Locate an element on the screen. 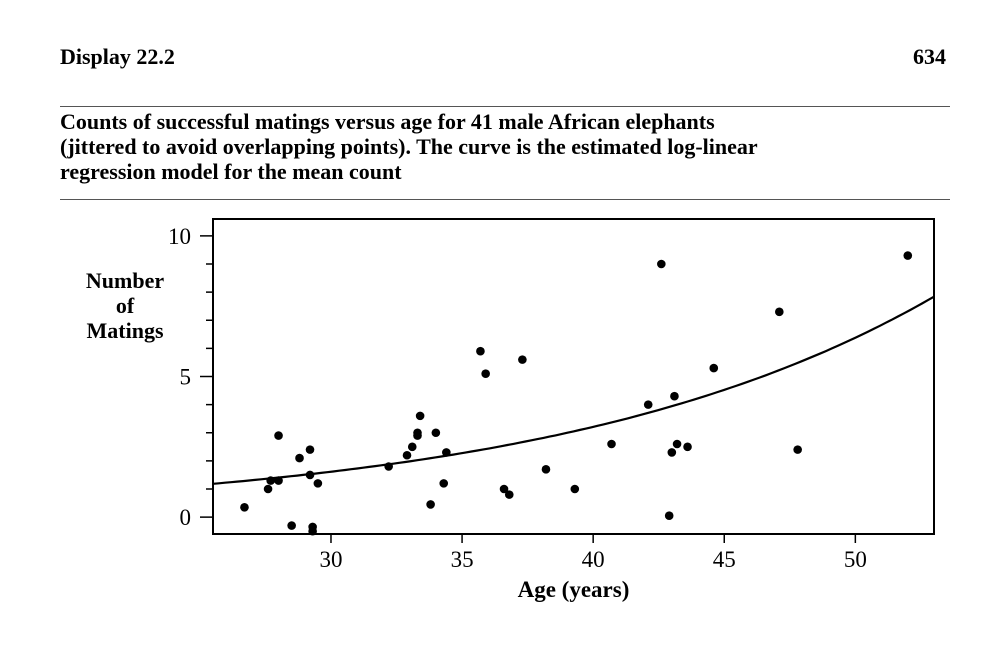  caption-line: regression model for the mean count is located at coordinates (231, 171).